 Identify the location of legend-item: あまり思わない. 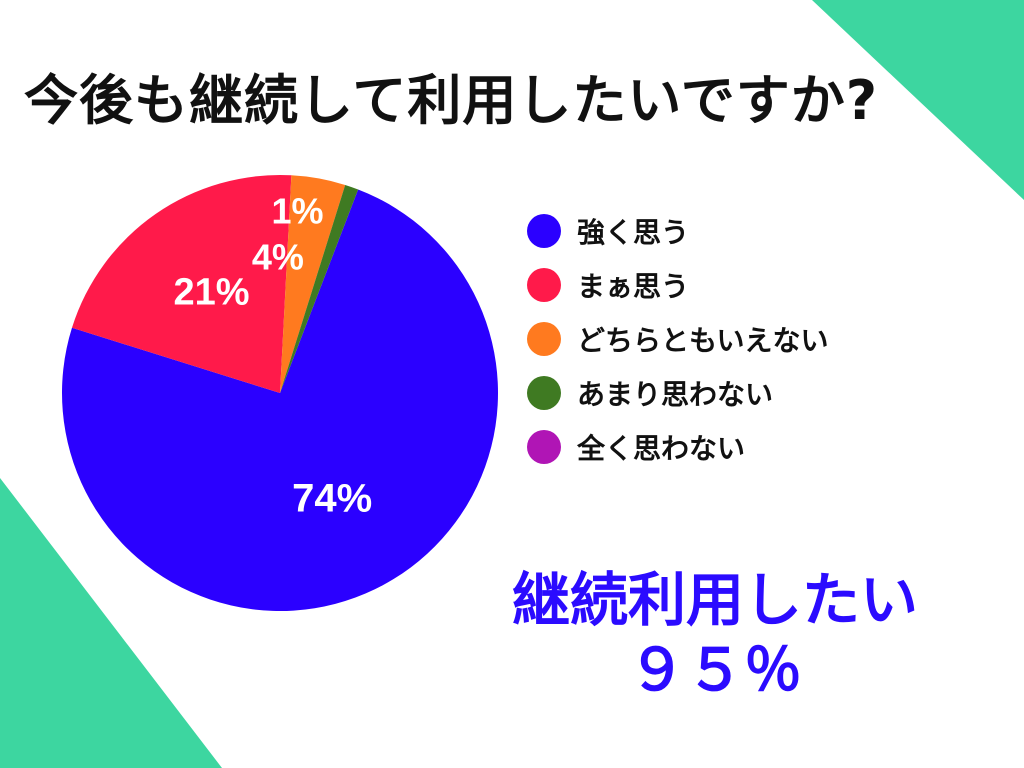
(677, 393).